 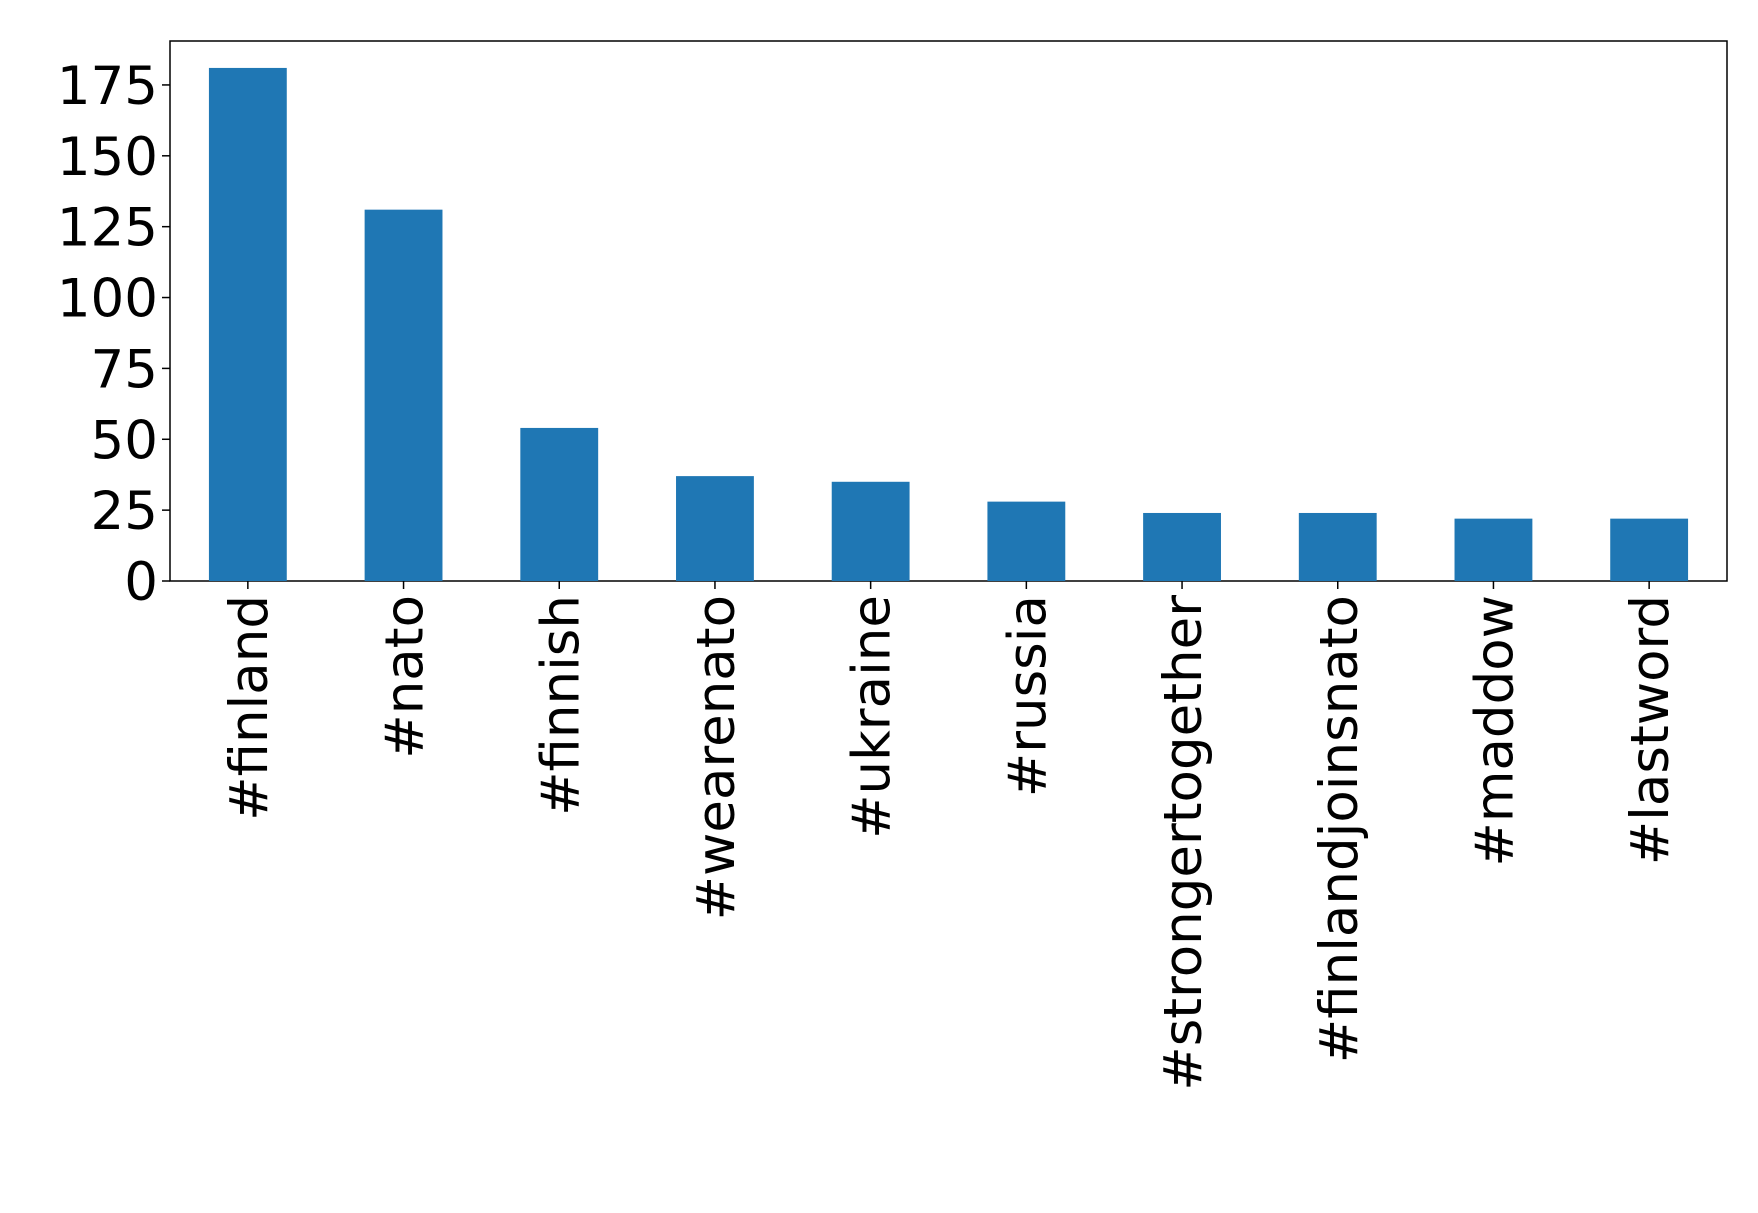 I want to click on x-tick-label: #lastword, so click(x=1650, y=730).